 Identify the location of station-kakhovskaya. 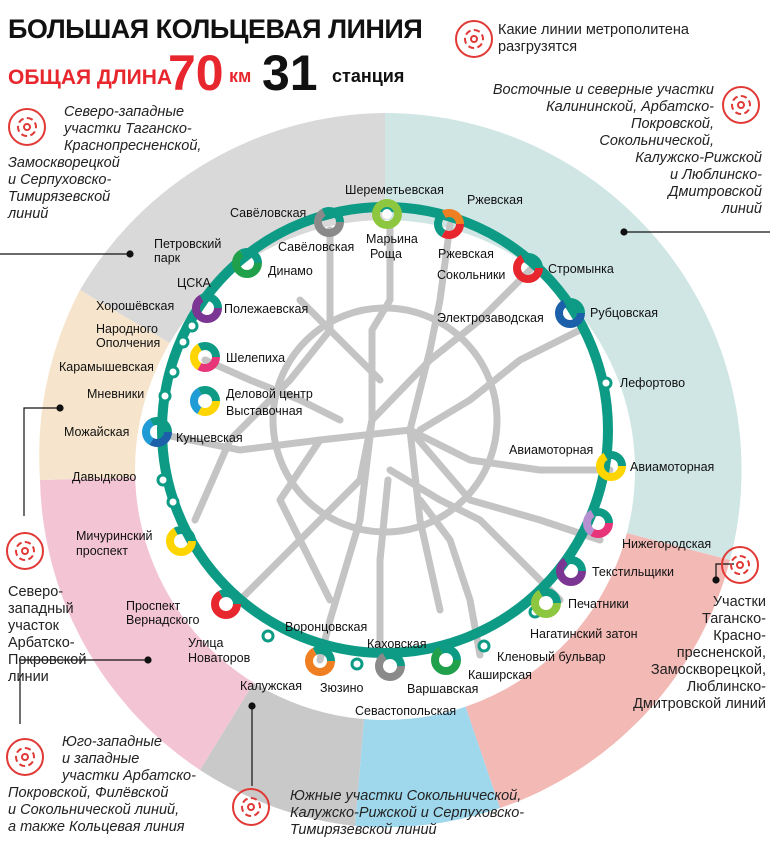
(390, 666).